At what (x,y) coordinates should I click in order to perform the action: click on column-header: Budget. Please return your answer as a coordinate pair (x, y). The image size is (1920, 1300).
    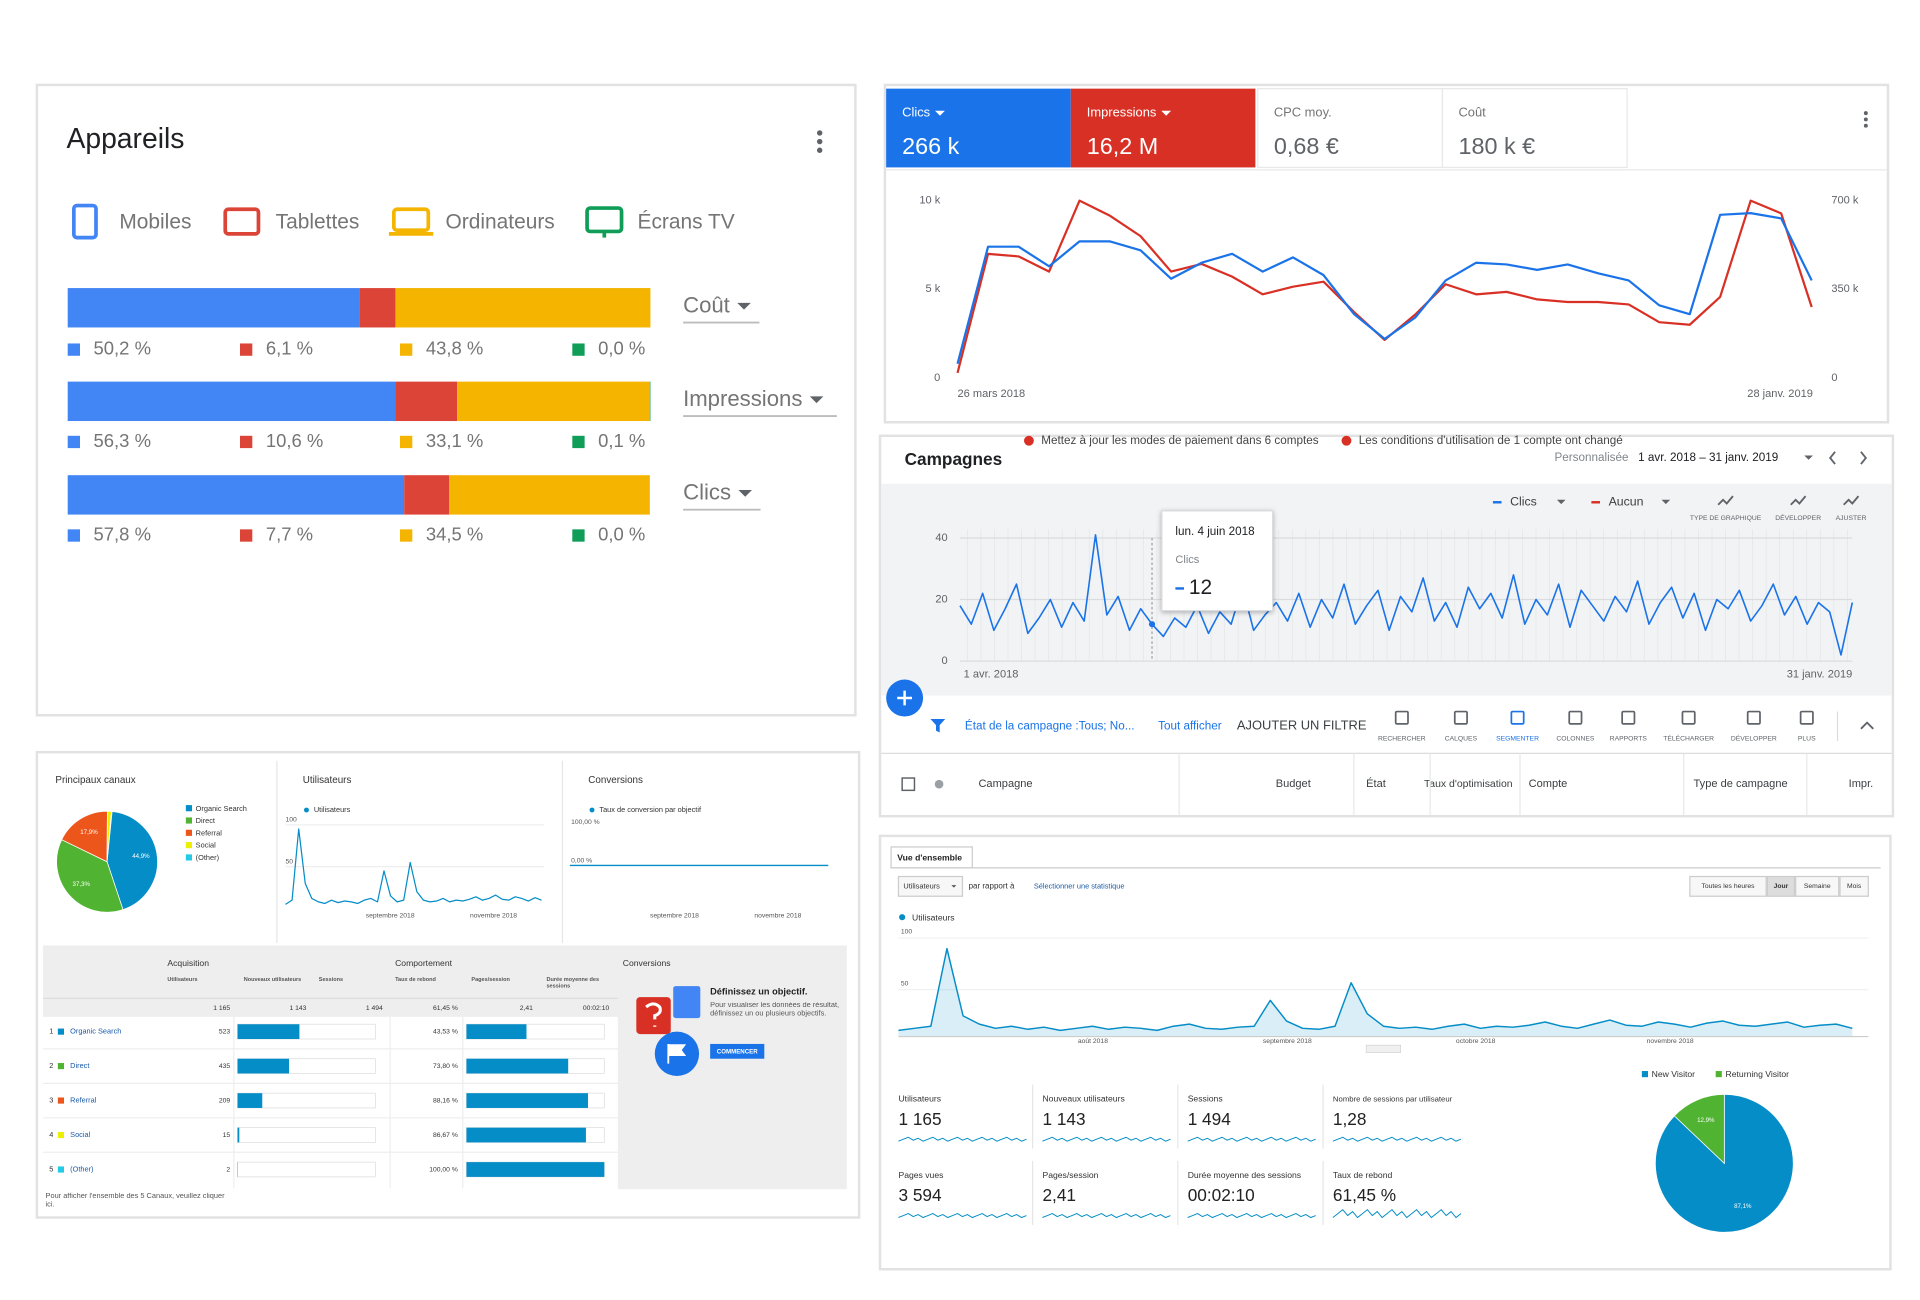
    Looking at the image, I should click on (1293, 784).